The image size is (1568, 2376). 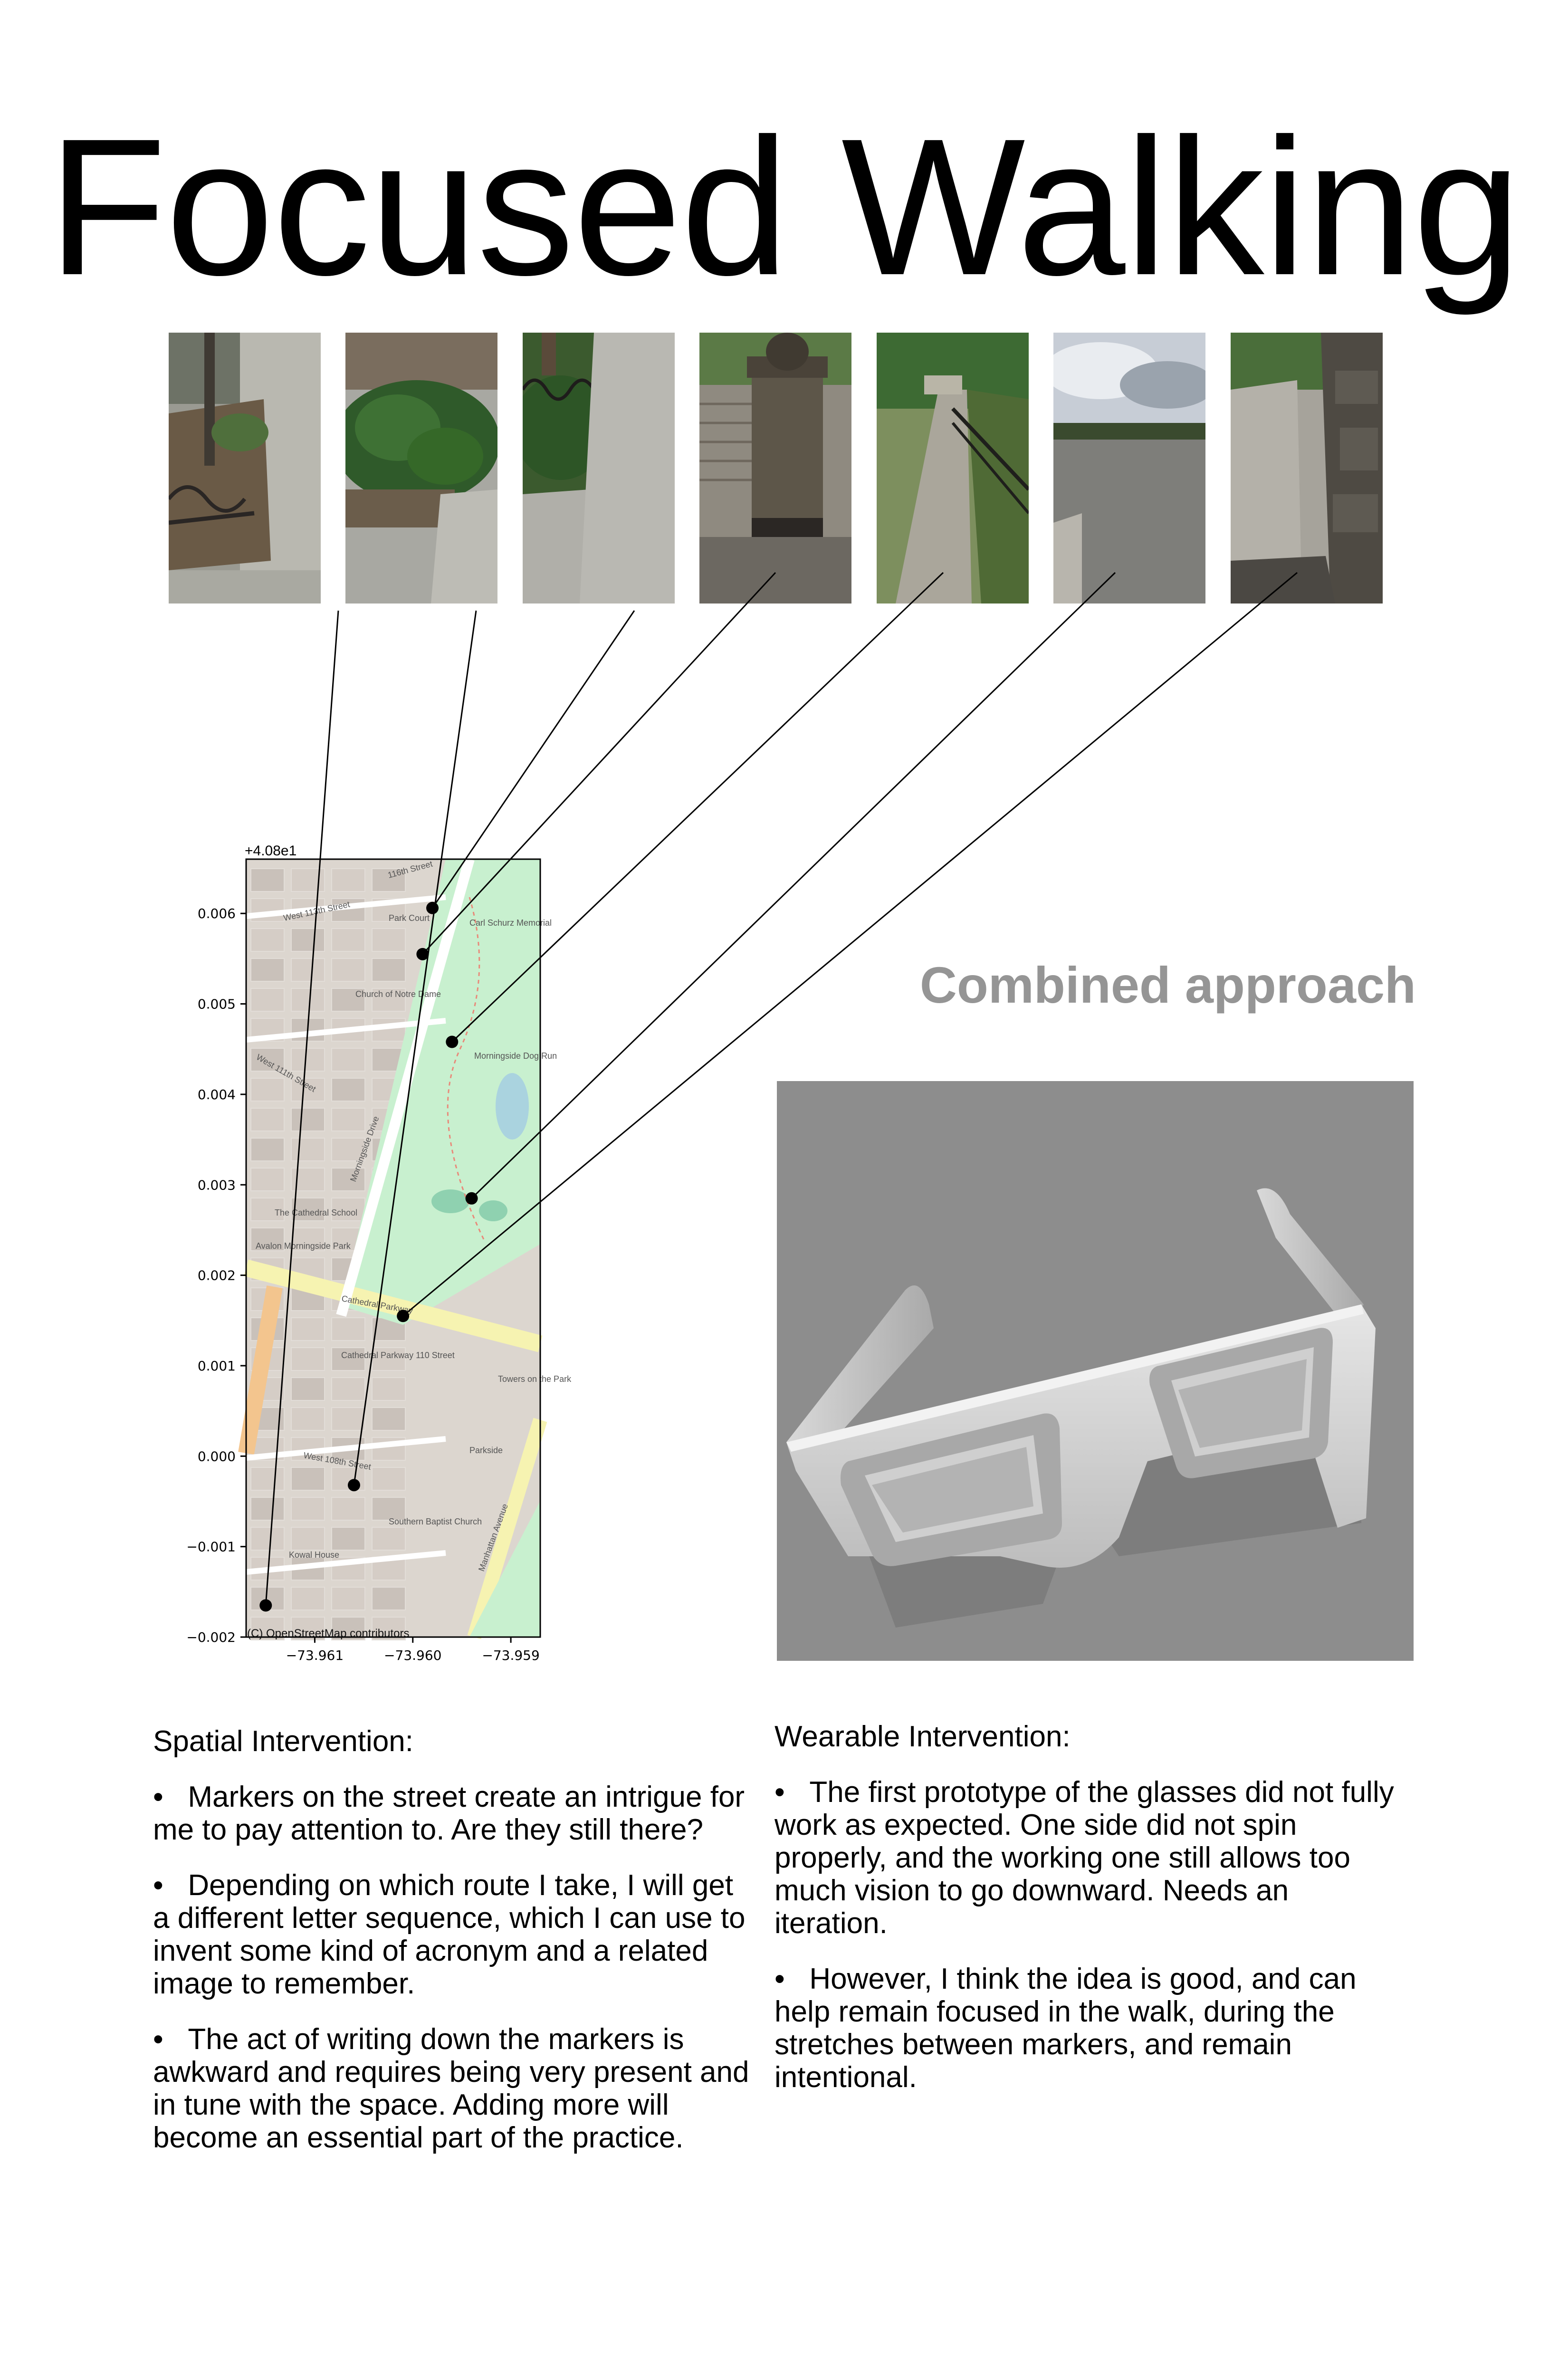 What do you see at coordinates (505, 1569) in the screenshot?
I see `map-park-south` at bounding box center [505, 1569].